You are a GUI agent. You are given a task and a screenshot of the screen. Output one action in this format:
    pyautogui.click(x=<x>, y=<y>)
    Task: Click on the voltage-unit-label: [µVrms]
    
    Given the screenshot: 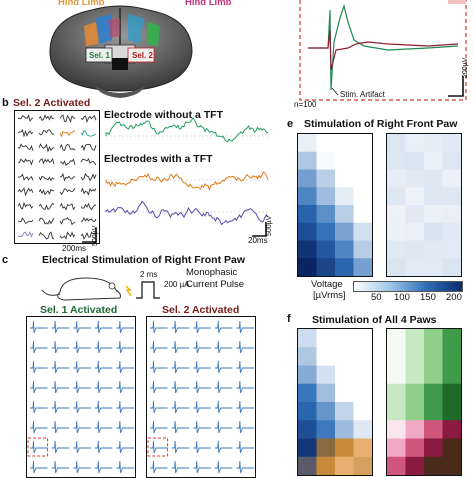 What is the action you would take?
    pyautogui.click(x=329, y=295)
    